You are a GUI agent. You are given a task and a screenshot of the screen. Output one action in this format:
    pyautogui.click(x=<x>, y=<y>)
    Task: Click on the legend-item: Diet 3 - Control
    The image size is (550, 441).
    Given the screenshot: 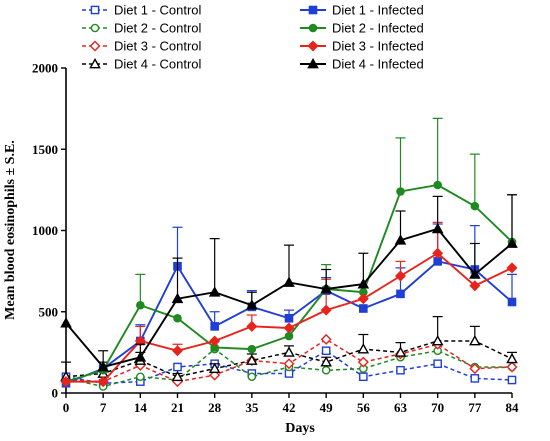 What is the action you would take?
    pyautogui.click(x=142, y=46)
    